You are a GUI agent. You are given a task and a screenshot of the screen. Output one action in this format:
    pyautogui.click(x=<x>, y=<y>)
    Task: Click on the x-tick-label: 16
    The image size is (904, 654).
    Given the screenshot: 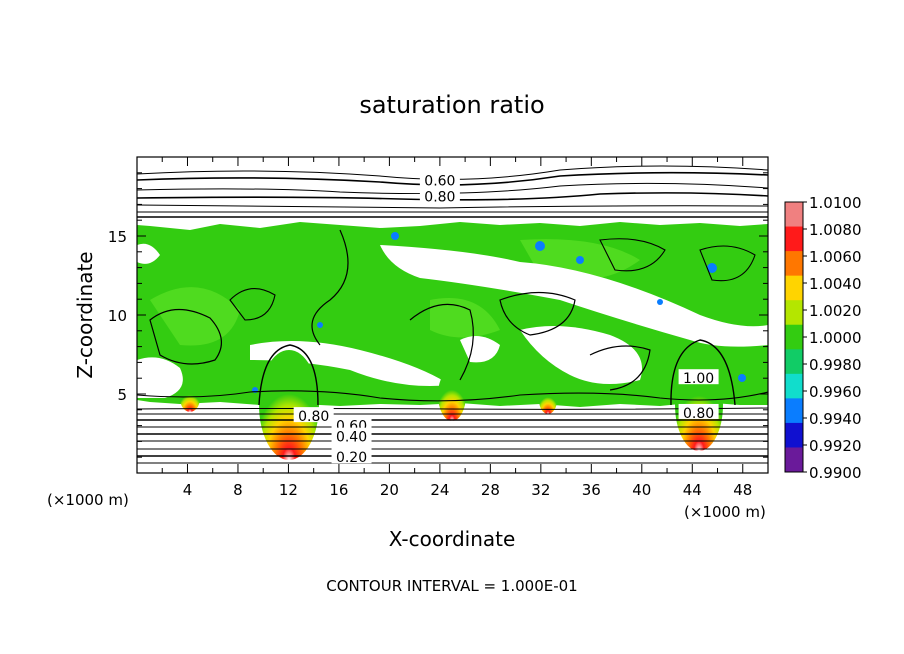 What is the action you would take?
    pyautogui.click(x=338, y=490)
    